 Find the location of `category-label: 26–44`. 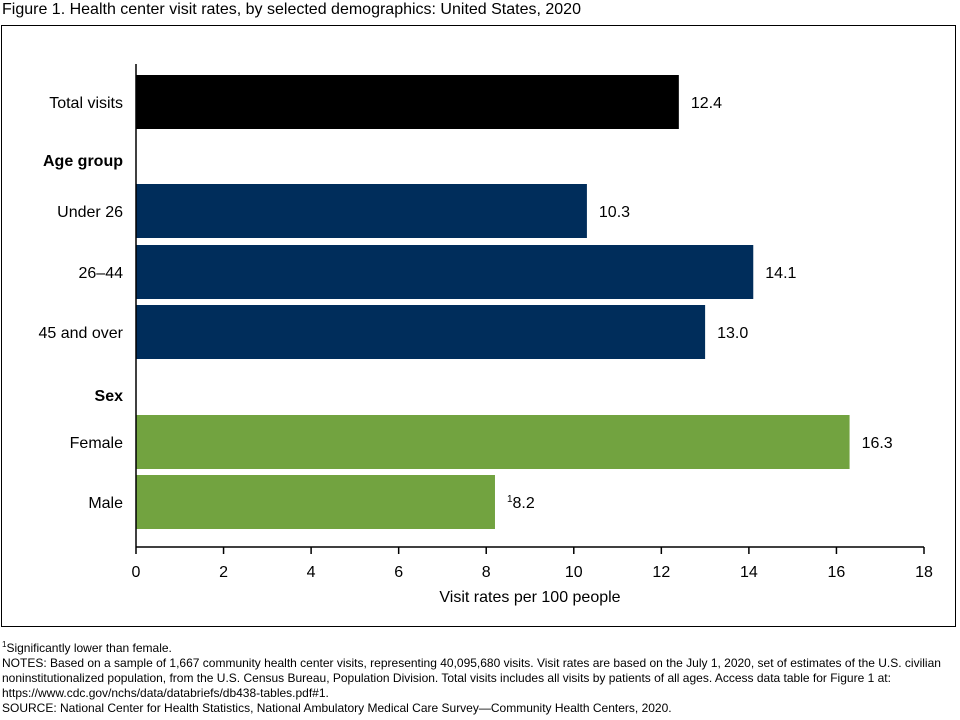

category-label: 26–44 is located at coordinates (101, 273).